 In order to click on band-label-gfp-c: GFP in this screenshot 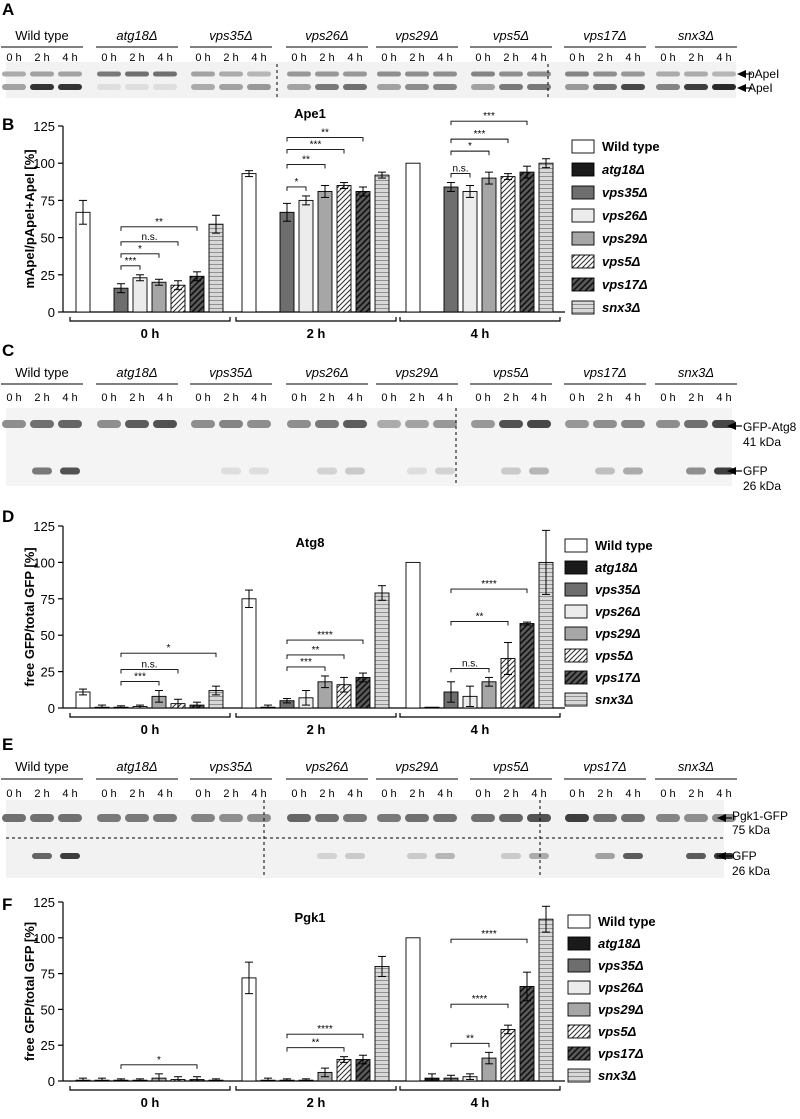, I will do `click(755, 471)`.